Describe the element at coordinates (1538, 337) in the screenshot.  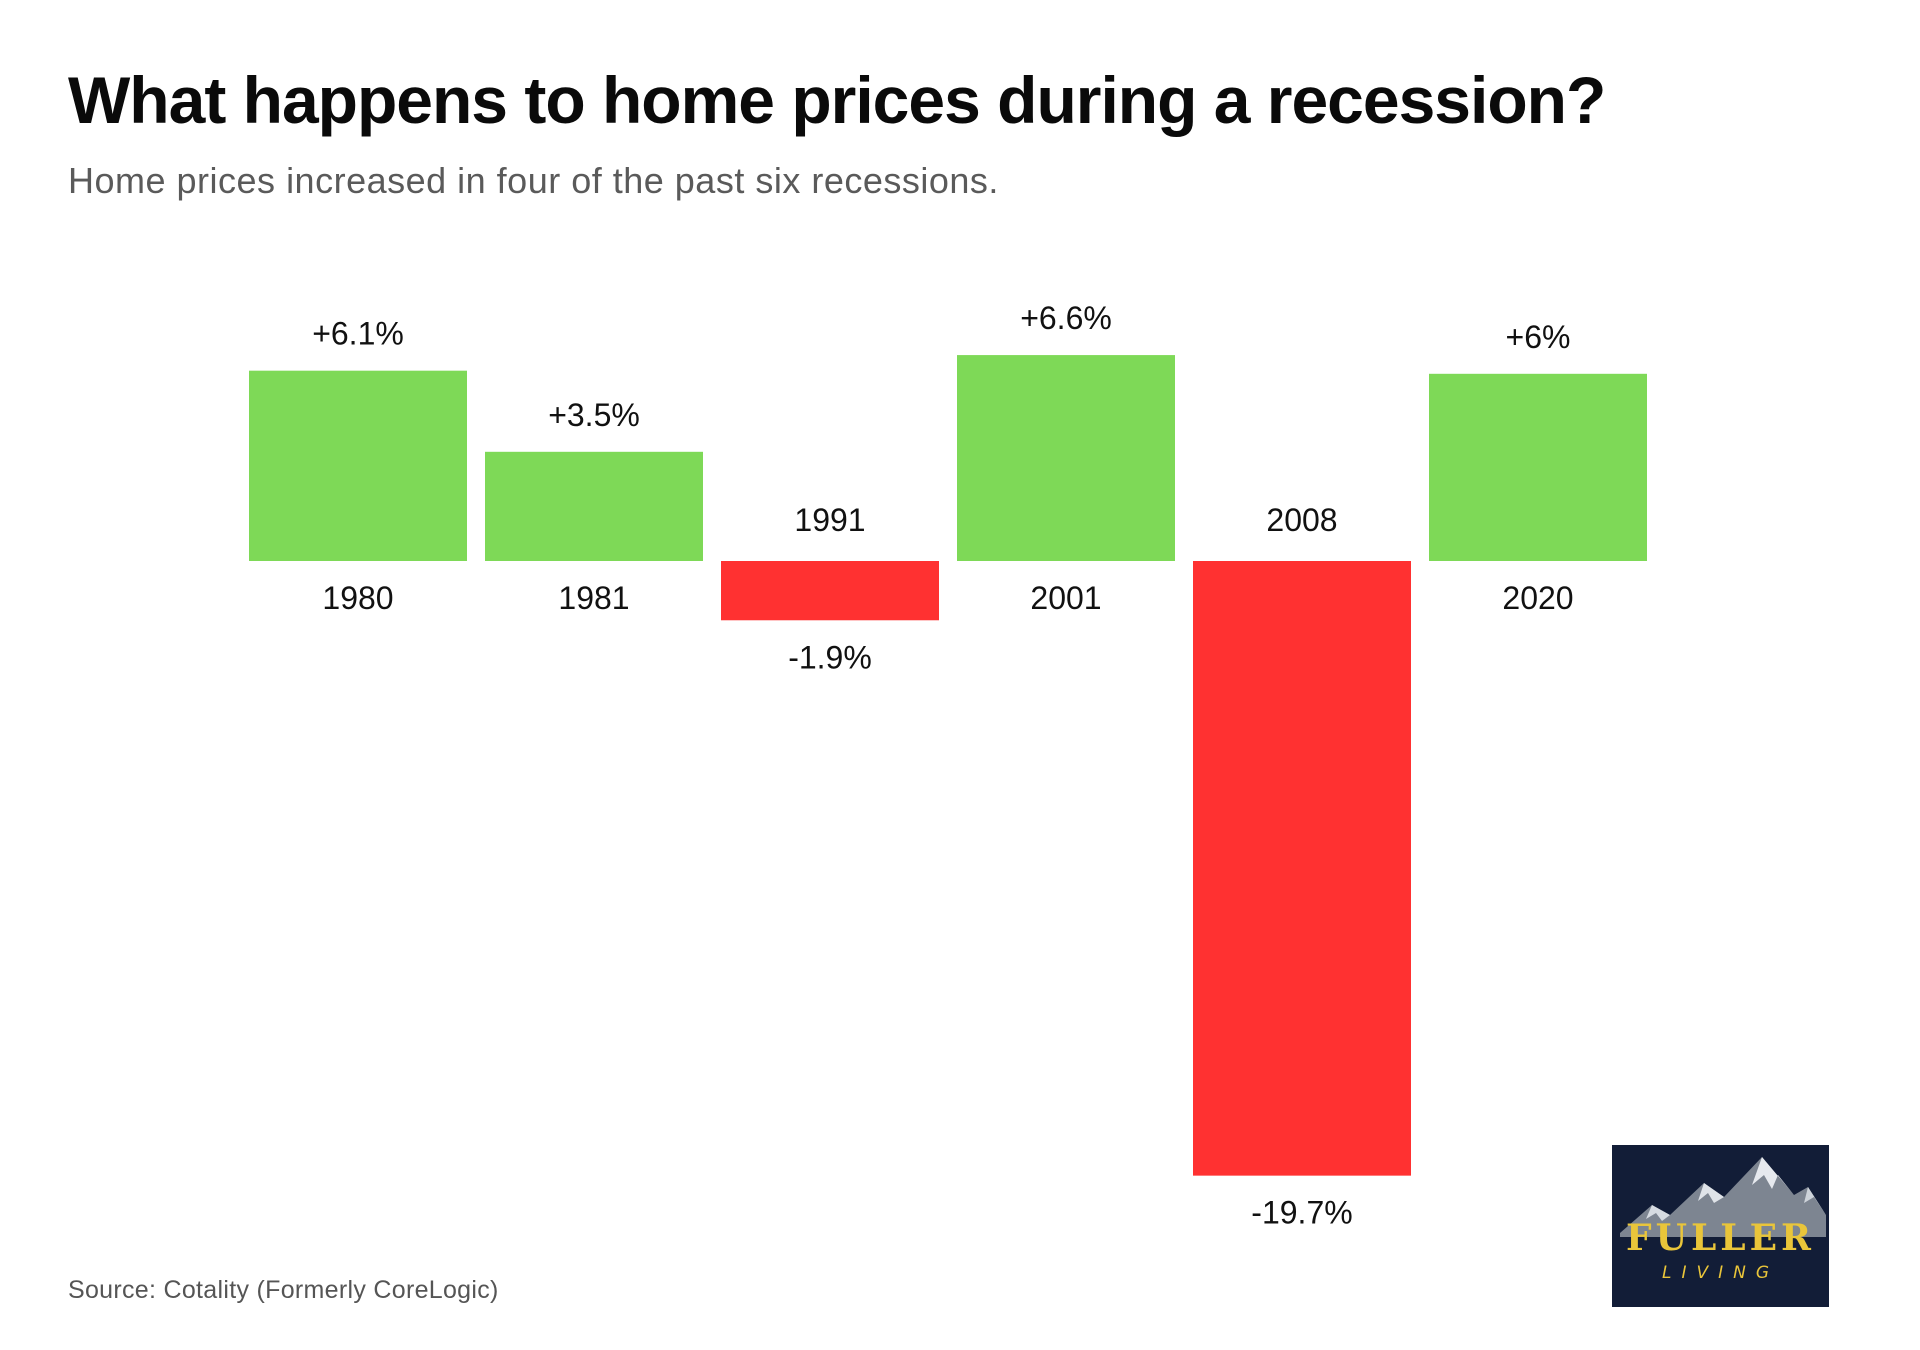
I see `data-label-2020: +6%` at that location.